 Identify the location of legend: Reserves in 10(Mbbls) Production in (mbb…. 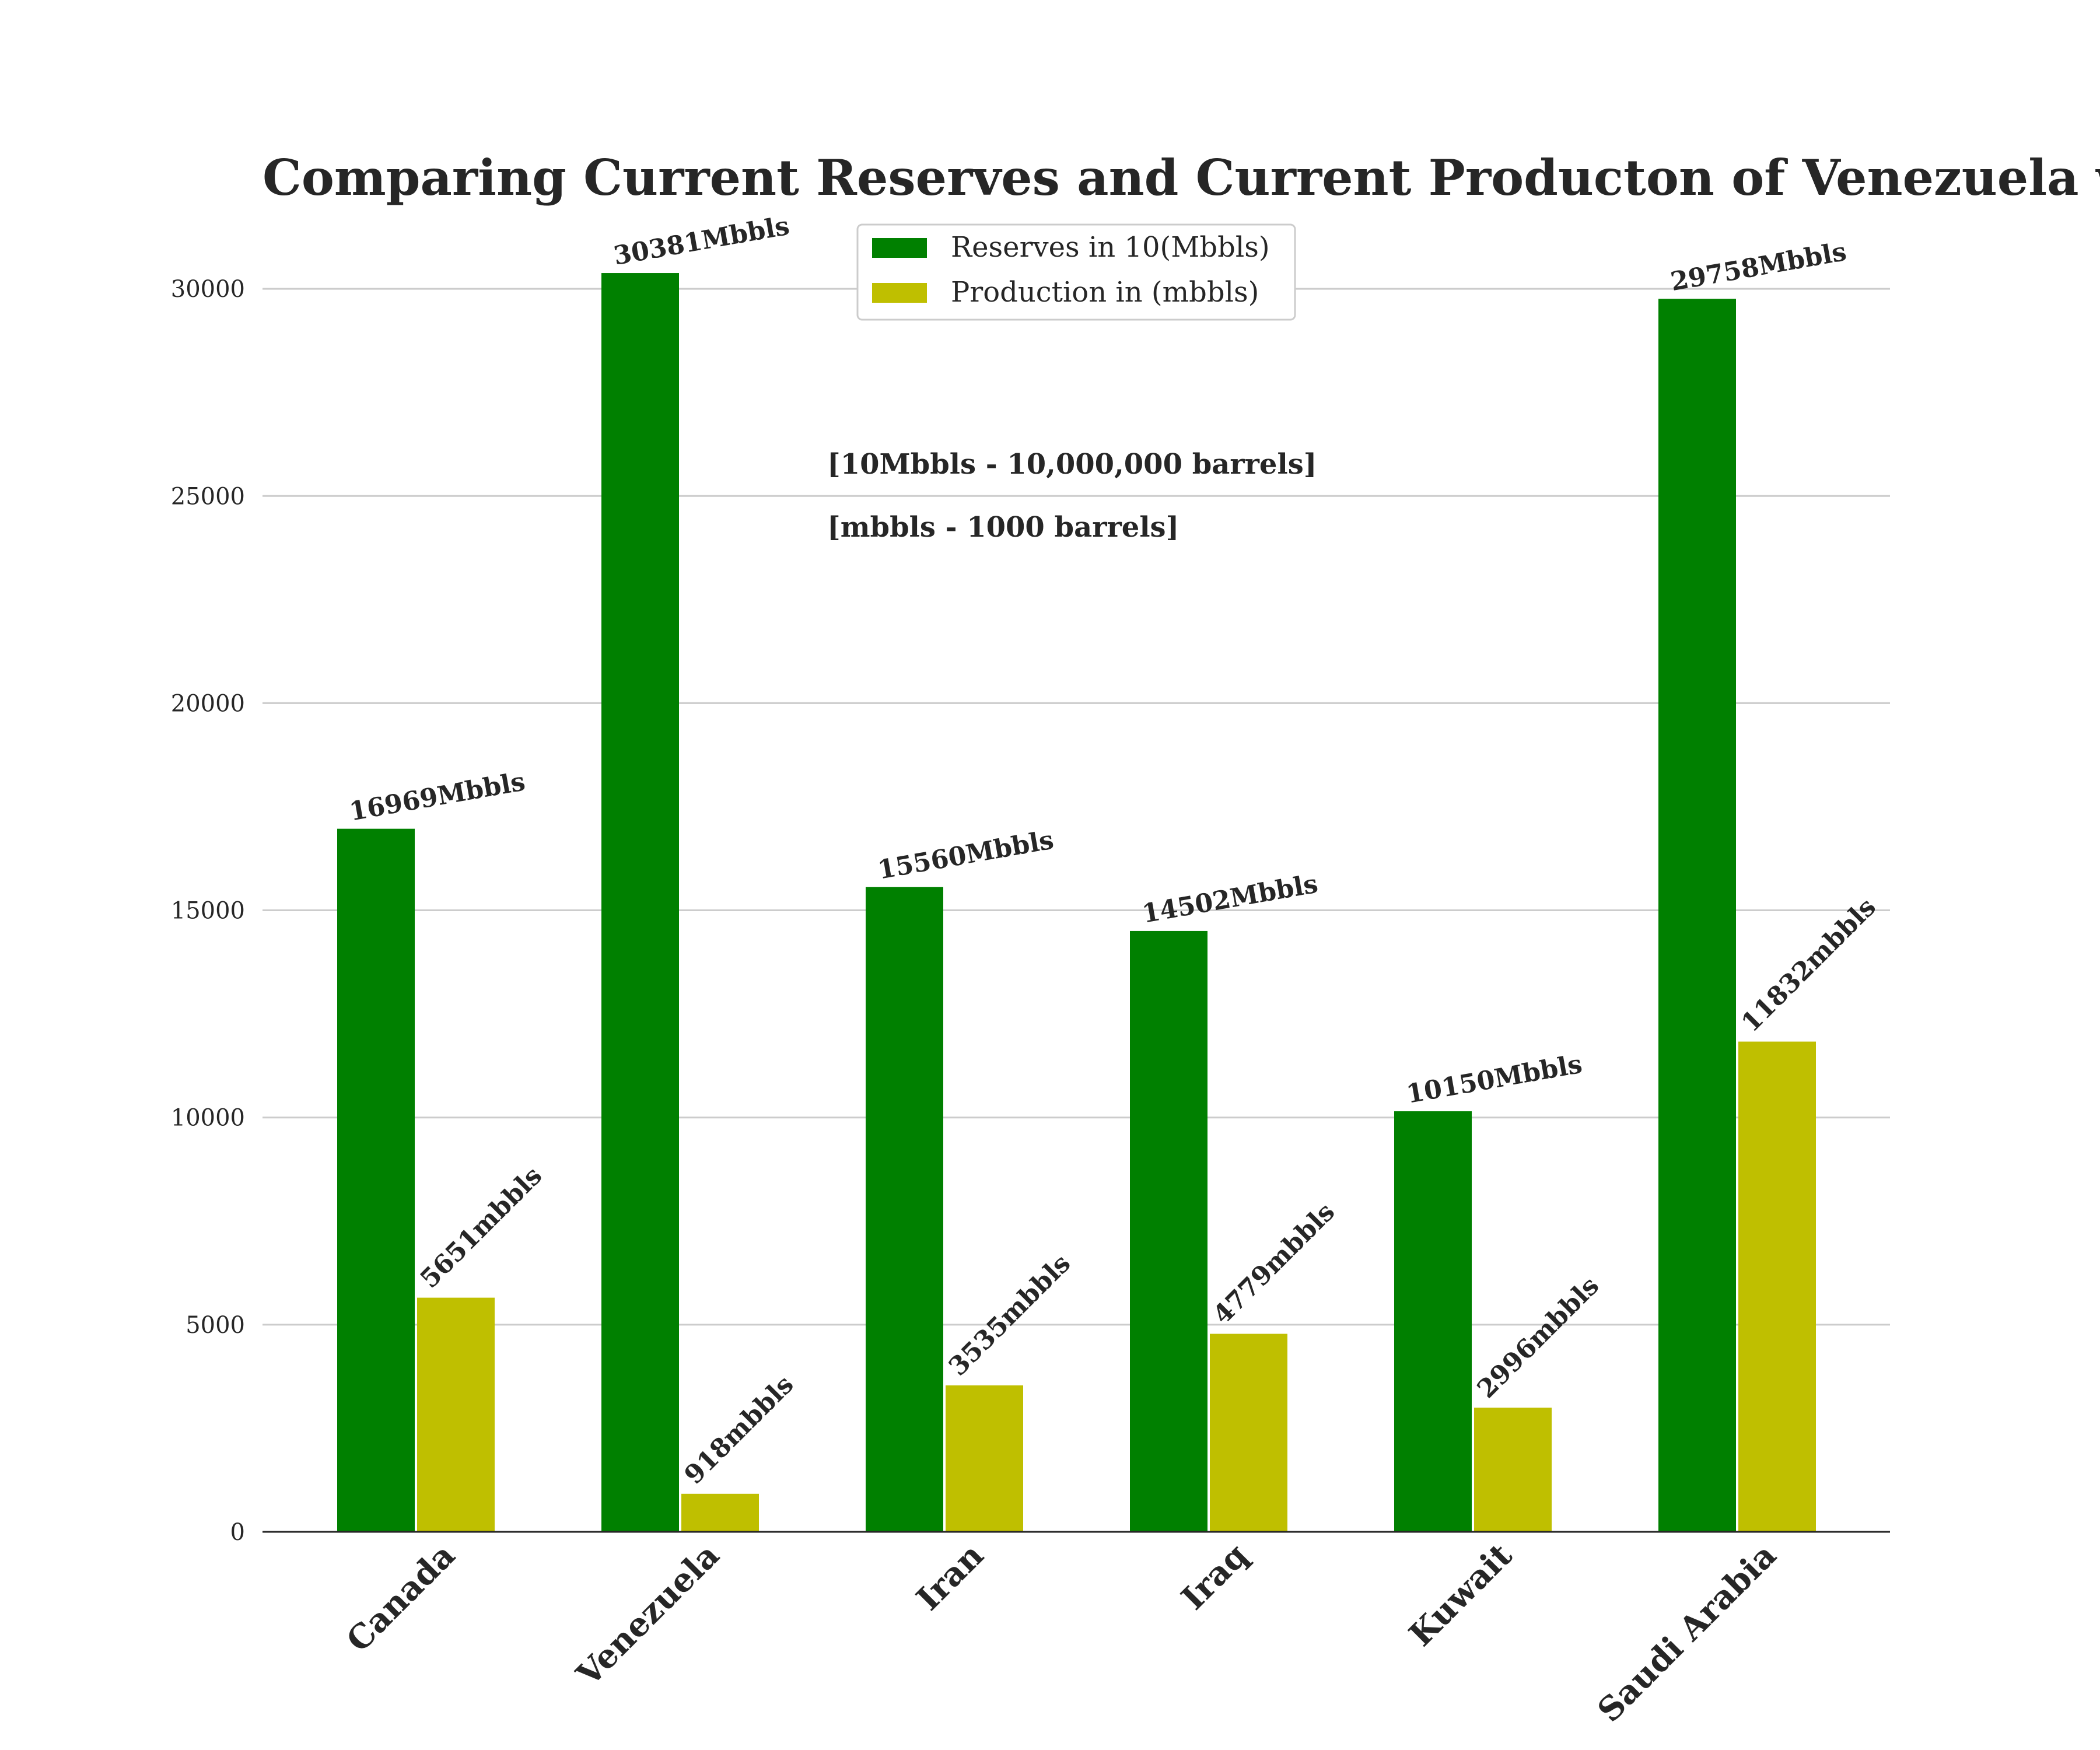
(1076, 272).